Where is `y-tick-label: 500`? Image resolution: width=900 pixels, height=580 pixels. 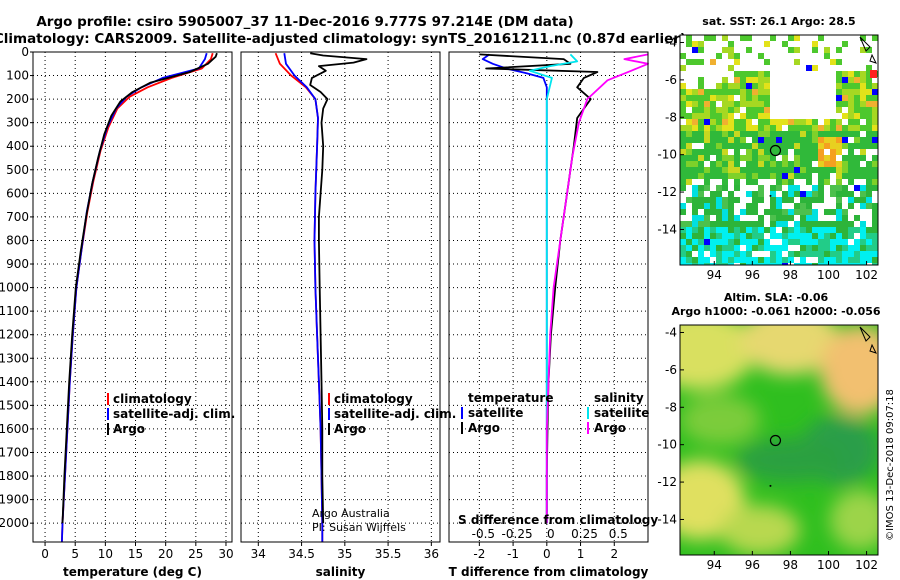
y-tick-label: 500 is located at coordinates (17, 170).